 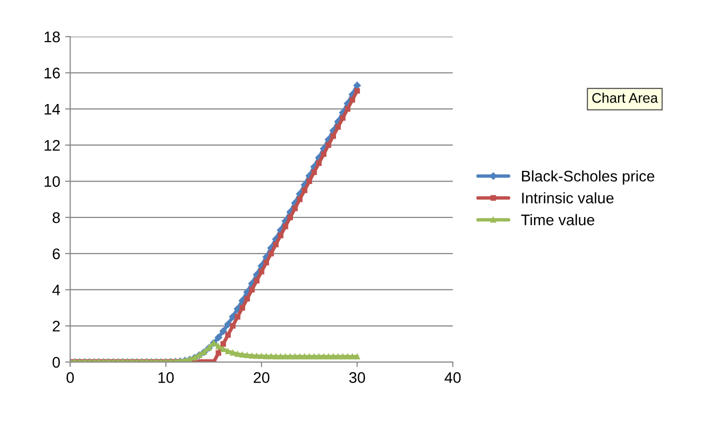 What do you see at coordinates (52, 181) in the screenshot?
I see `y-tick-label: 10` at bounding box center [52, 181].